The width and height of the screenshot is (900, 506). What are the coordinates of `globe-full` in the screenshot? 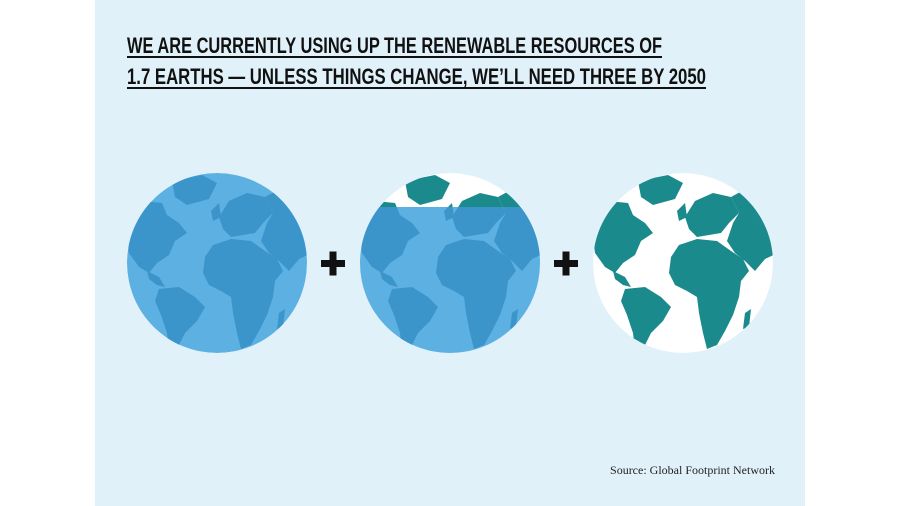 It's located at (217, 263).